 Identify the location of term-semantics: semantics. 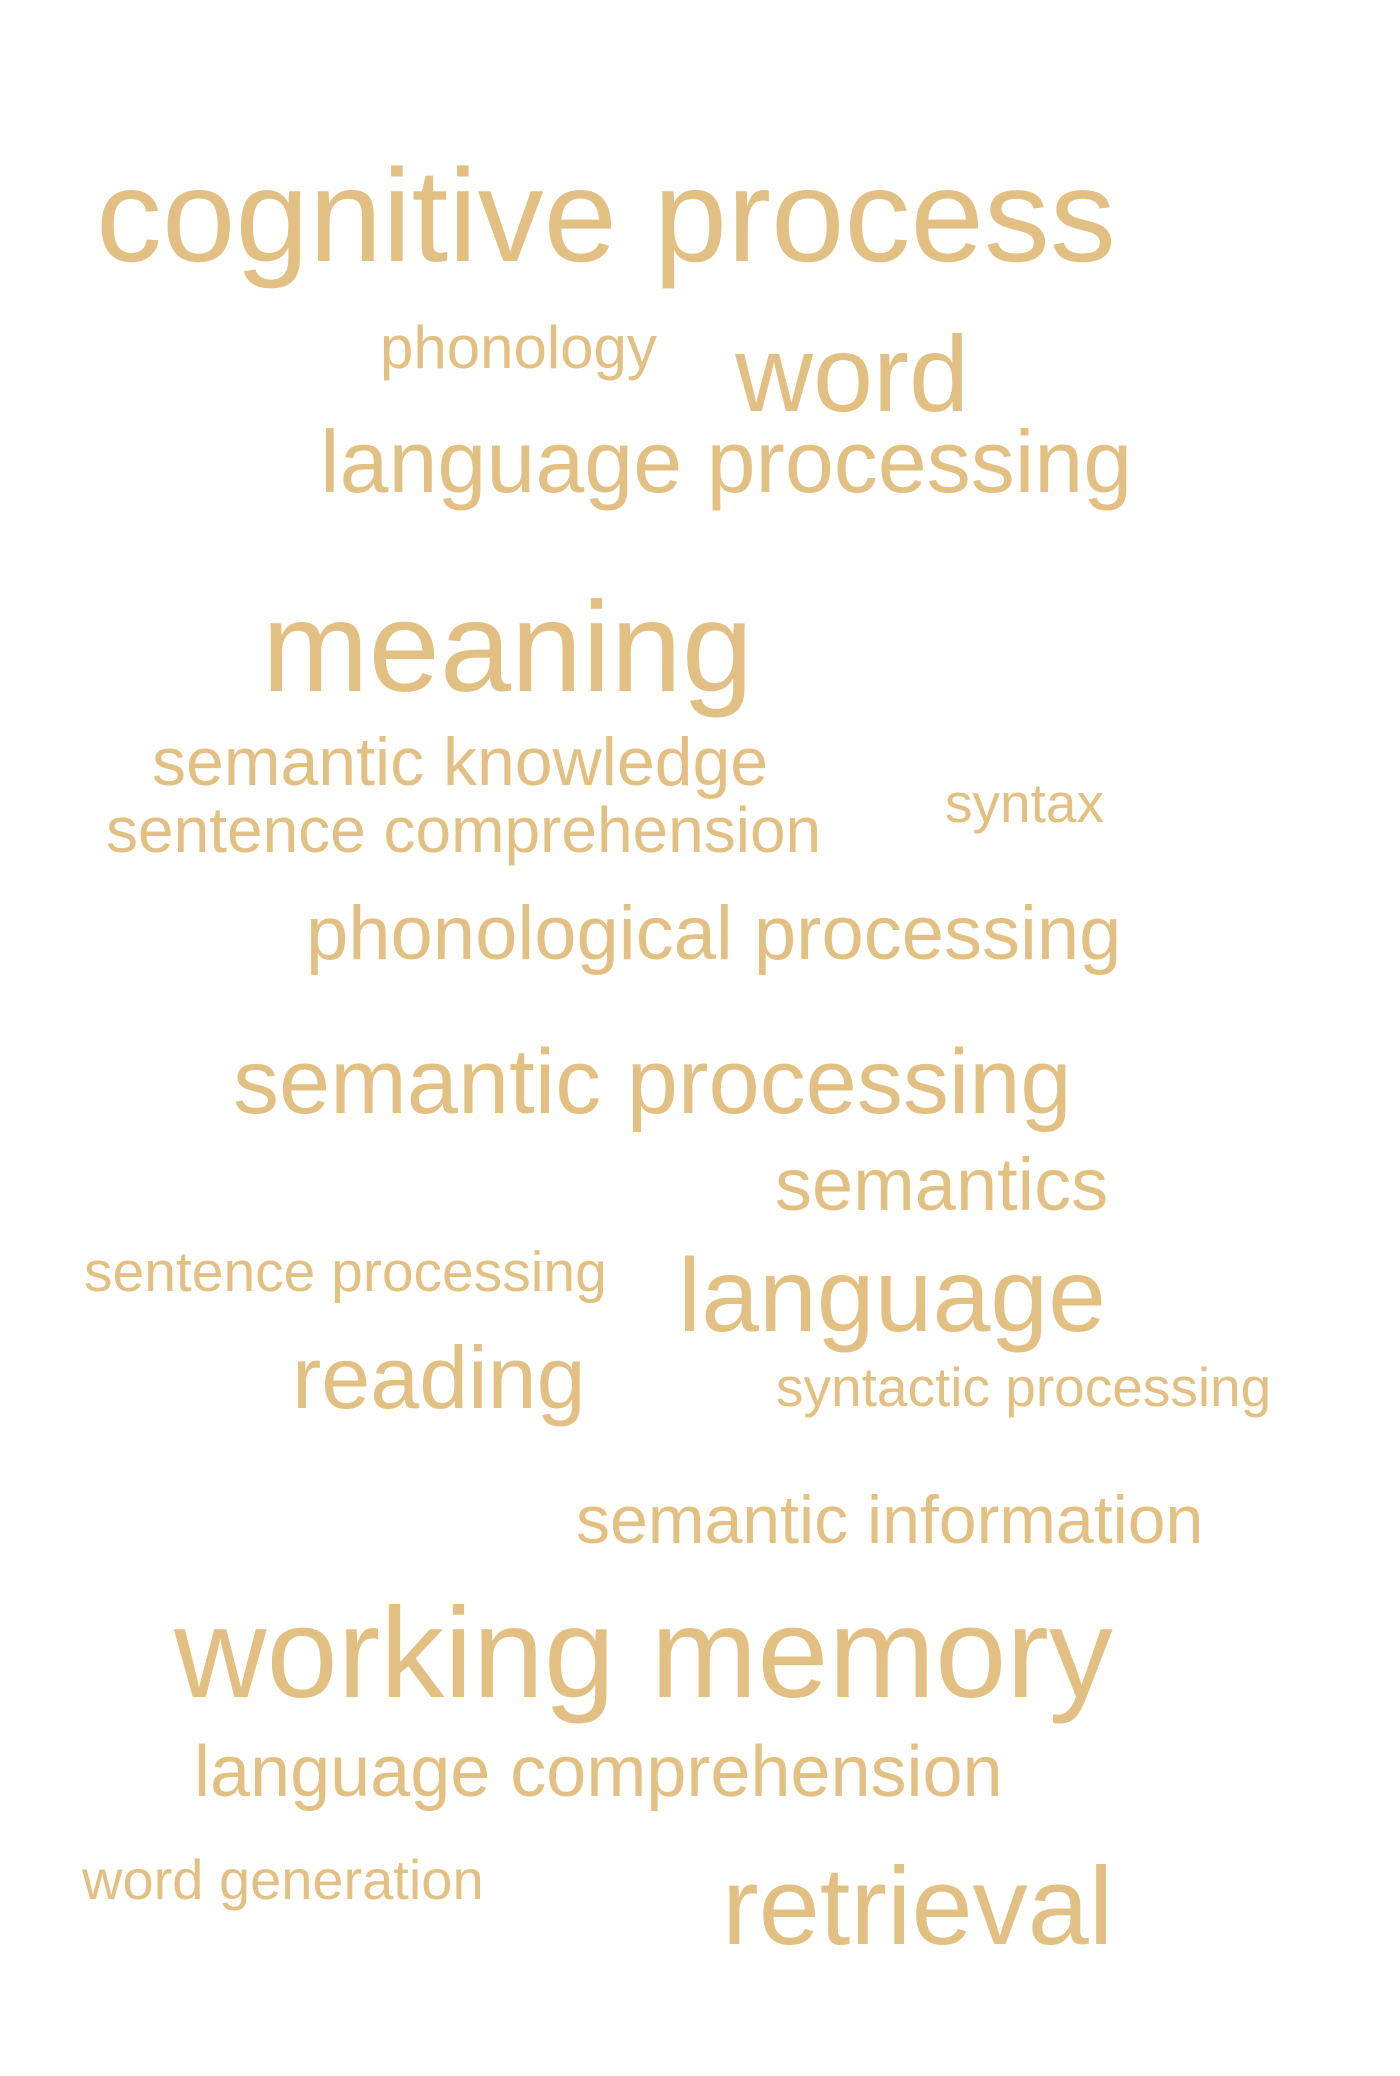
(942, 1184).